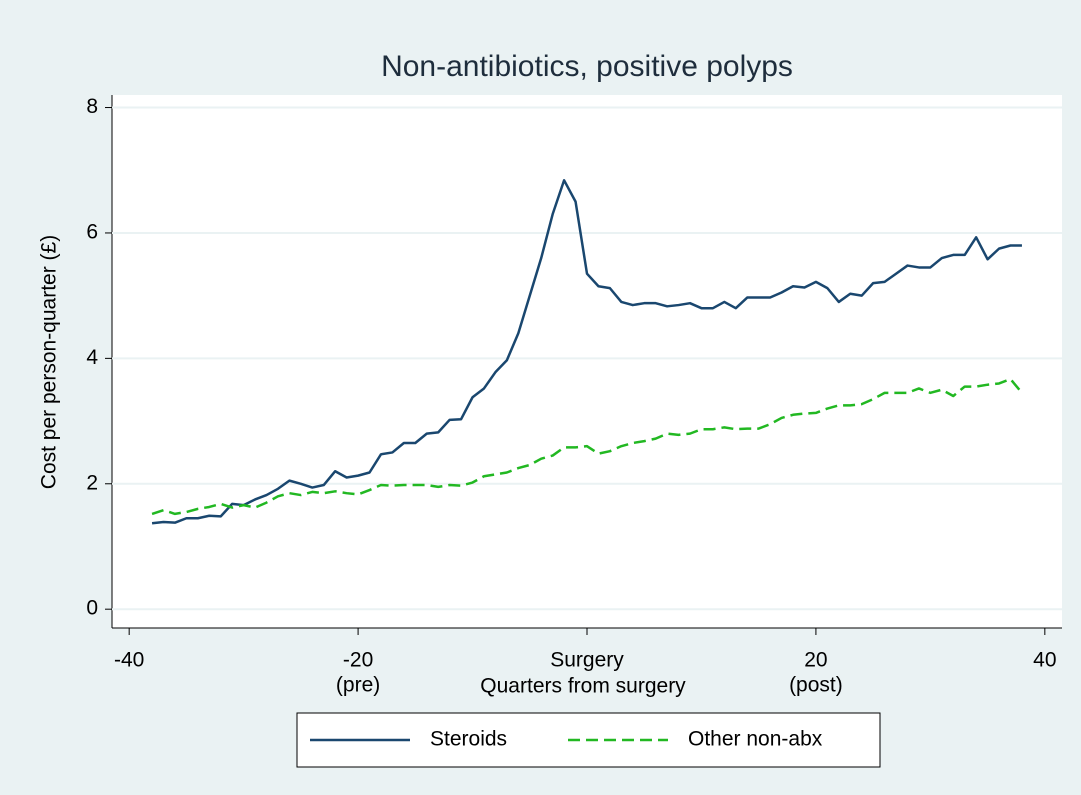  What do you see at coordinates (92, 106) in the screenshot?
I see `y-tick-label: 8` at bounding box center [92, 106].